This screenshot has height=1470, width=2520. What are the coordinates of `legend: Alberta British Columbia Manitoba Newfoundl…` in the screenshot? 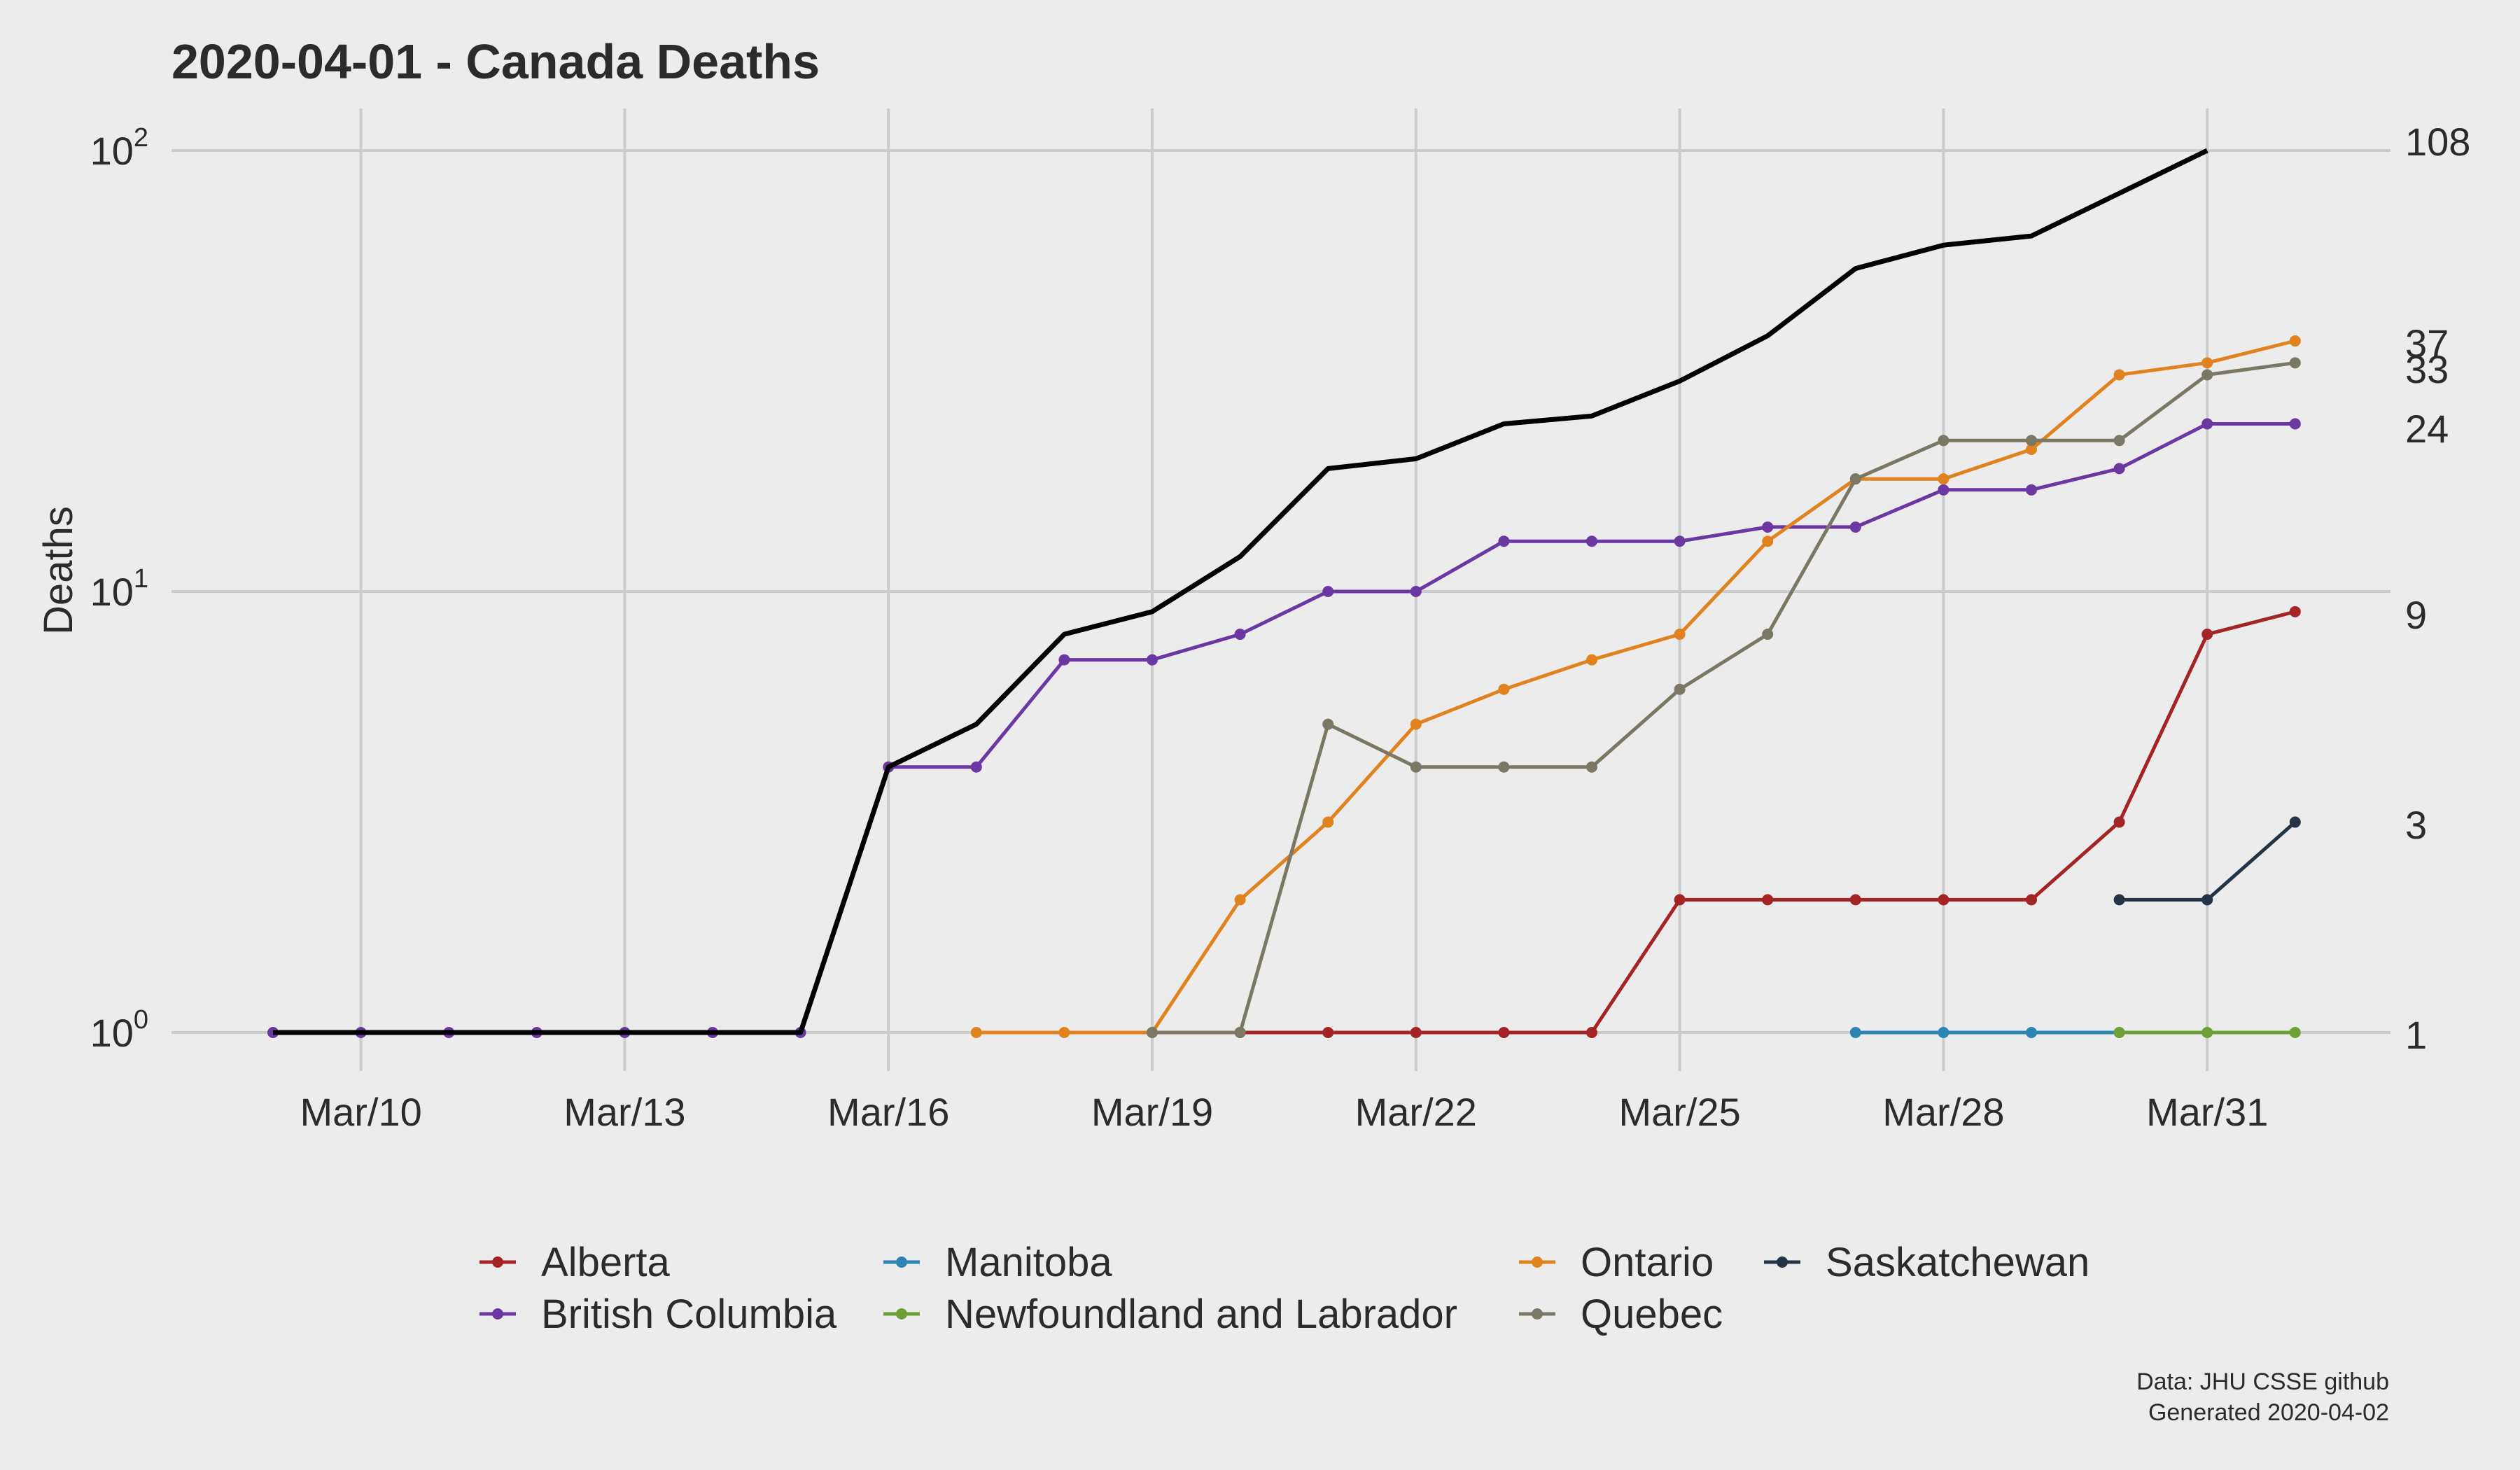 It's located at (1284, 1288).